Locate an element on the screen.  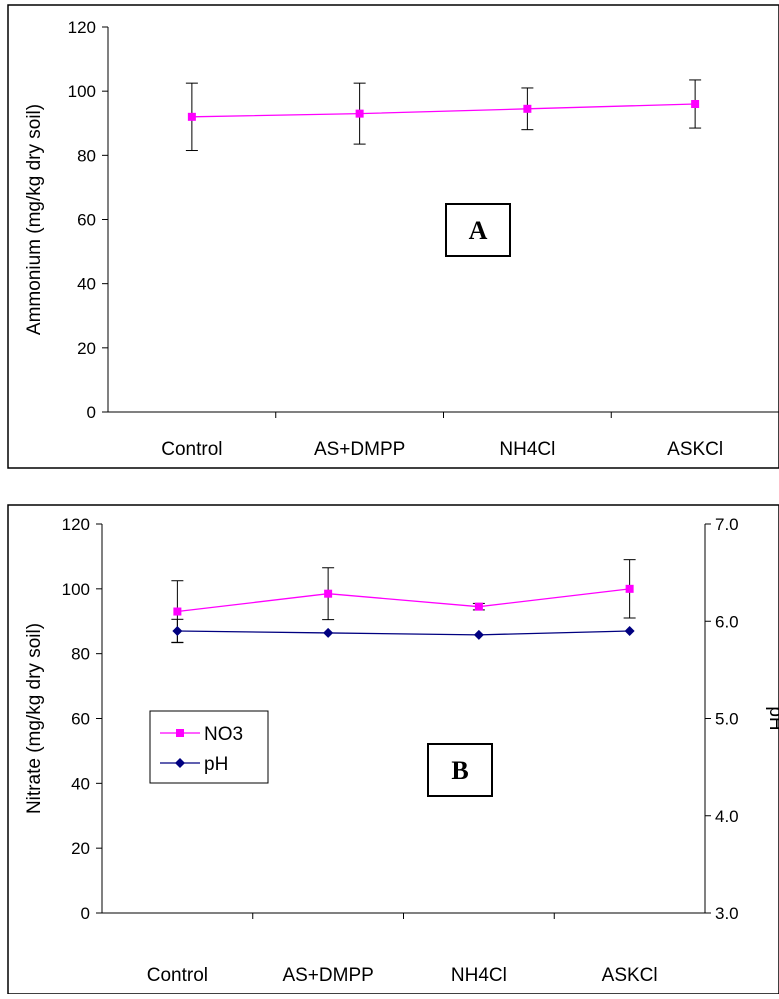
legend-label: pH is located at coordinates (216, 764).